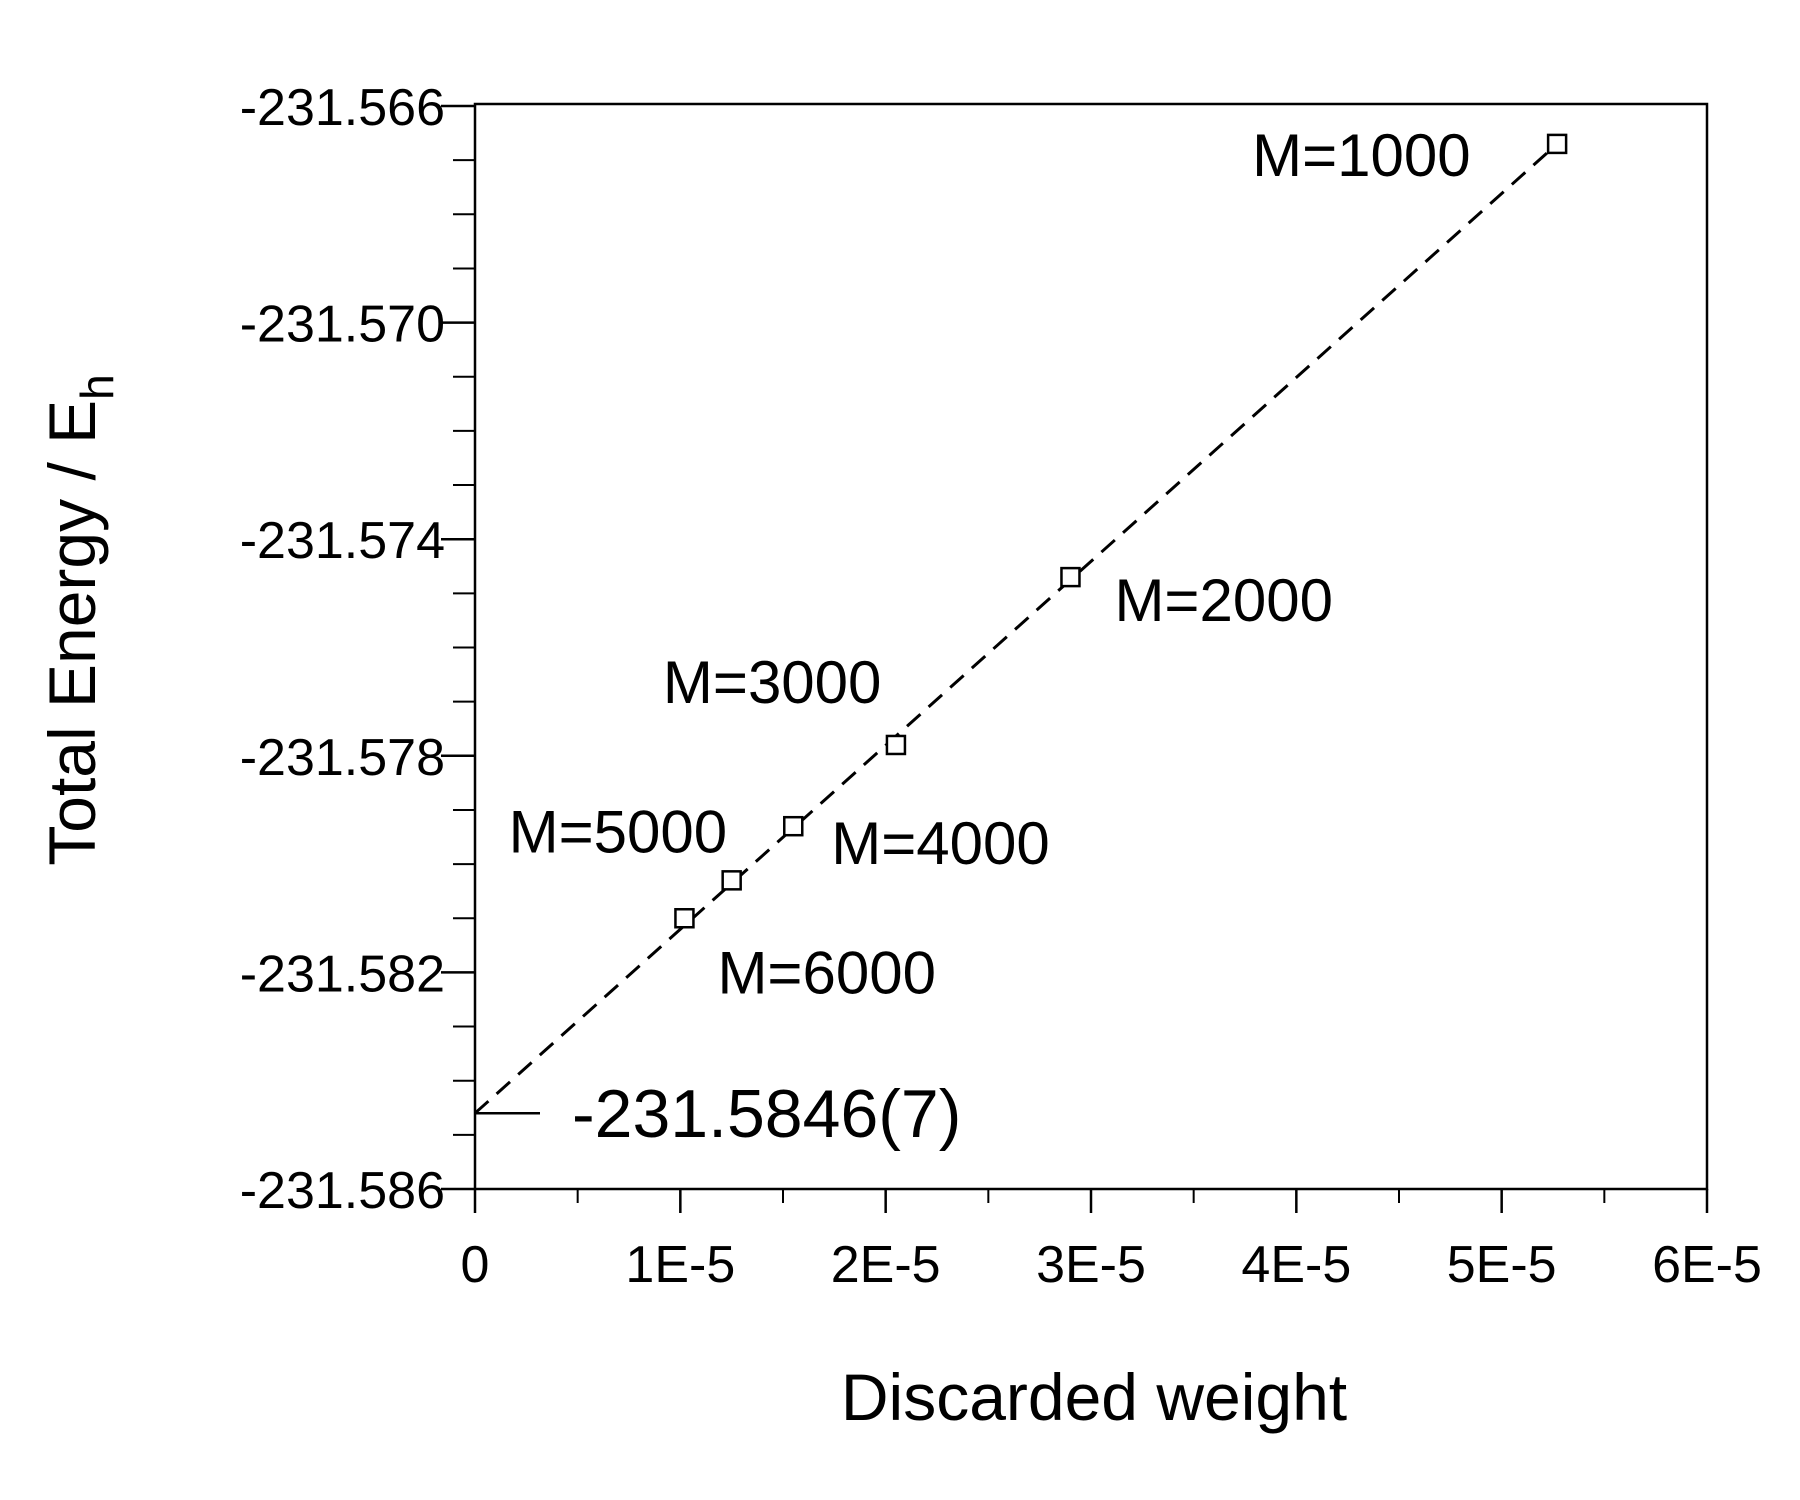 Image resolution: width=1800 pixels, height=1500 pixels. What do you see at coordinates (342, 974) in the screenshot?
I see `y-tick-label: -231.582` at bounding box center [342, 974].